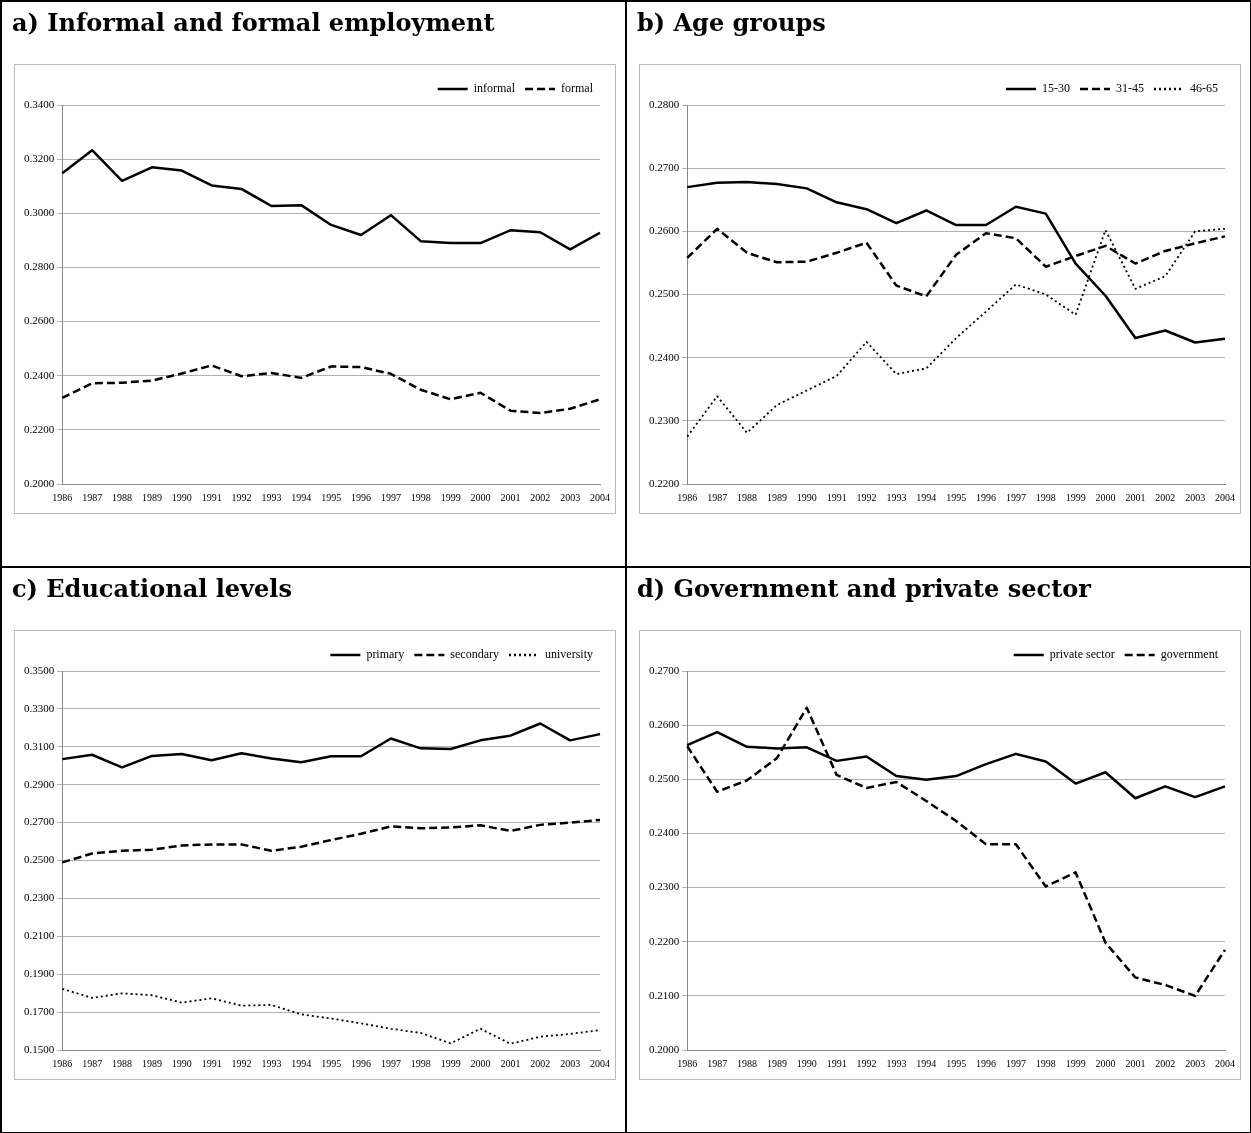 The width and height of the screenshot is (1251, 1133). I want to click on y-tick-label: 0.2900, so click(39, 783).